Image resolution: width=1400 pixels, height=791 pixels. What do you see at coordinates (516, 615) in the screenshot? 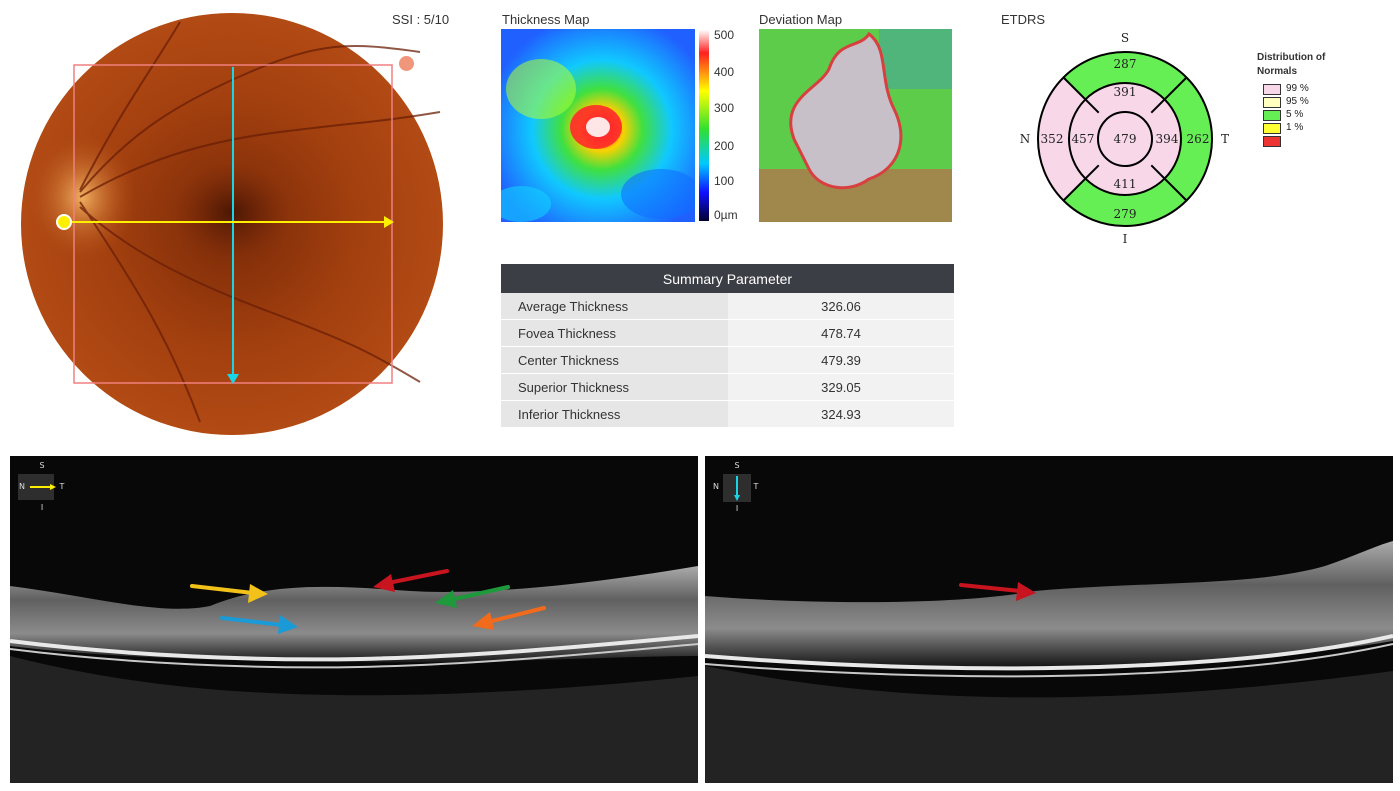
I see `orange-arrow` at bounding box center [516, 615].